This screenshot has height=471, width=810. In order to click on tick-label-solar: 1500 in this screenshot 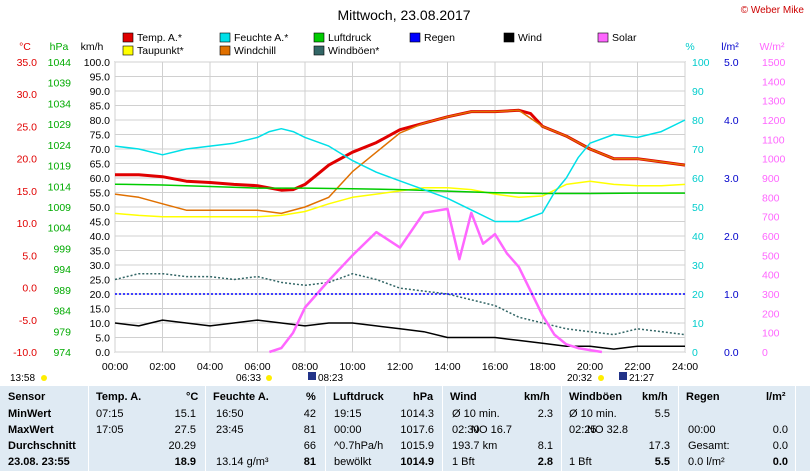, I will do `click(774, 63)`.